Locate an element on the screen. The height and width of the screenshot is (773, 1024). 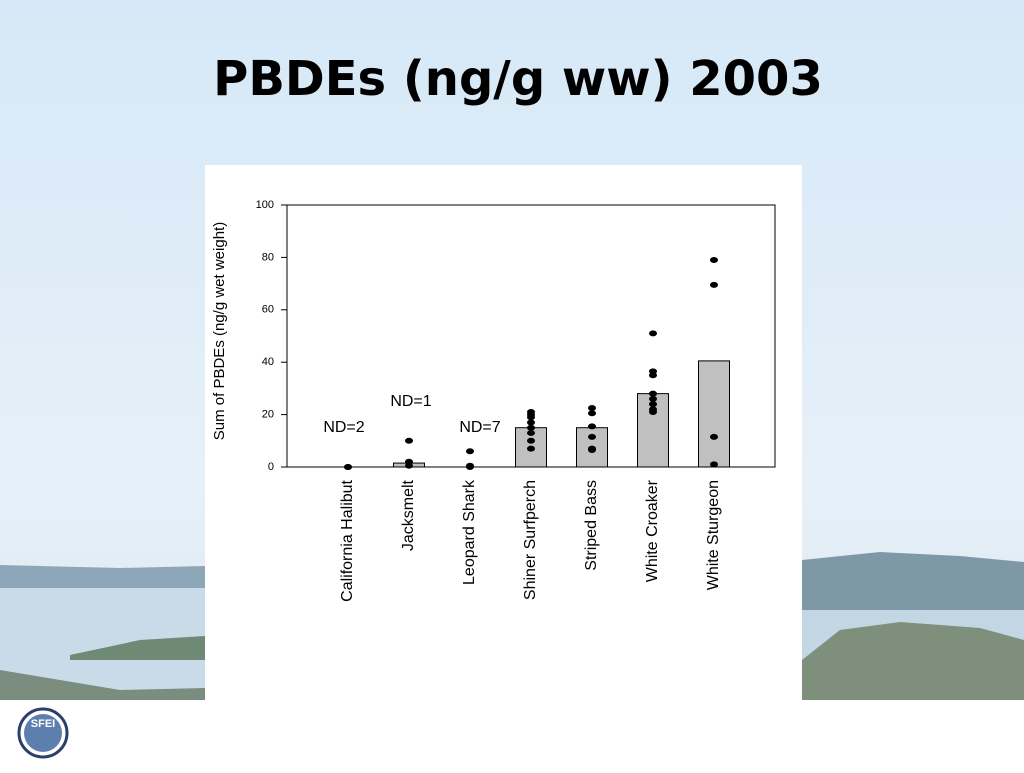
chart-title: PBDEs (ng/g ww) 2003 is located at coordinates (518, 79).